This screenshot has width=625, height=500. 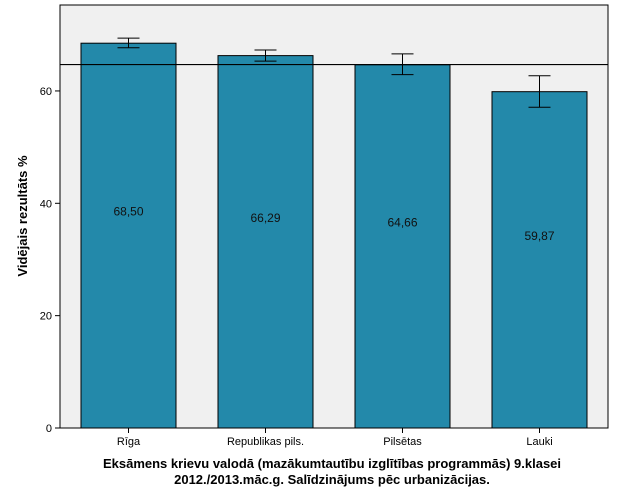 I want to click on y-tick-label-0: 0, so click(x=49, y=429).